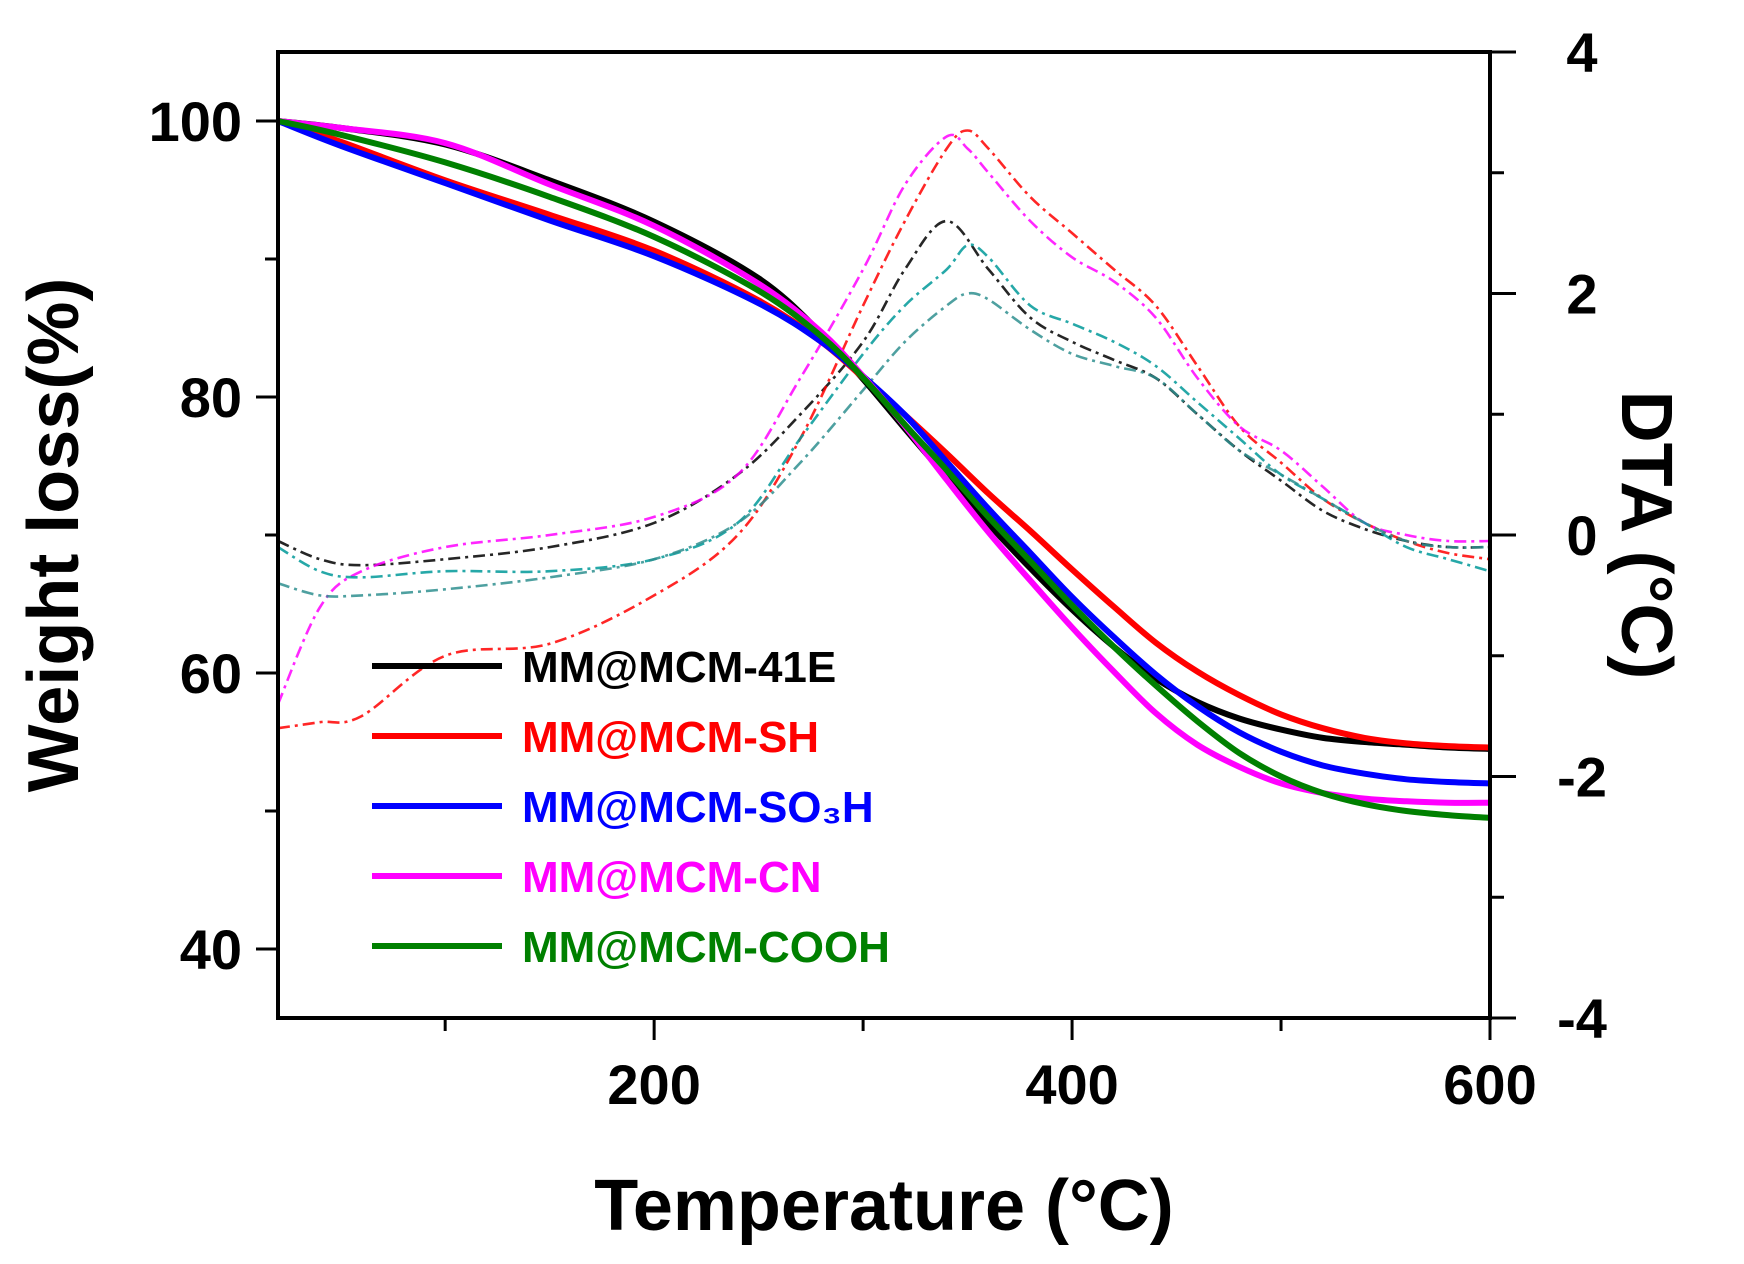  What do you see at coordinates (211, 673) in the screenshot?
I see `y-tick-label: 60` at bounding box center [211, 673].